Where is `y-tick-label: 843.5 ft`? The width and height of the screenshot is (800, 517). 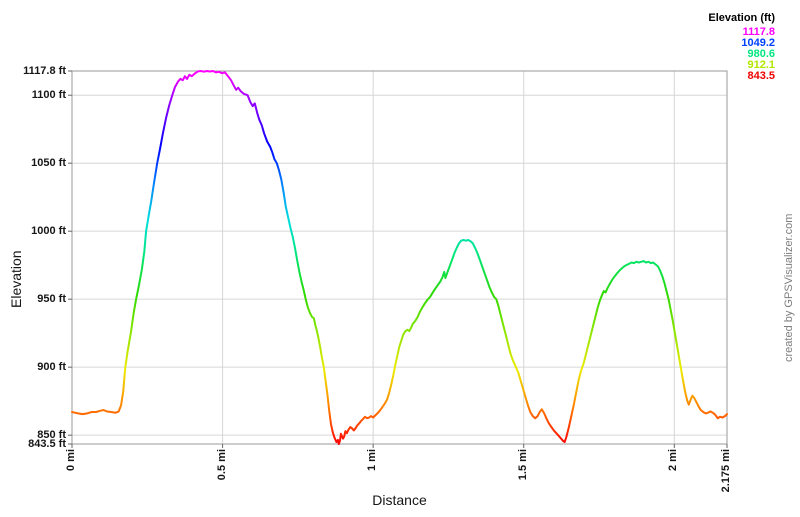 y-tick-label: 843.5 ft is located at coordinates (47, 443).